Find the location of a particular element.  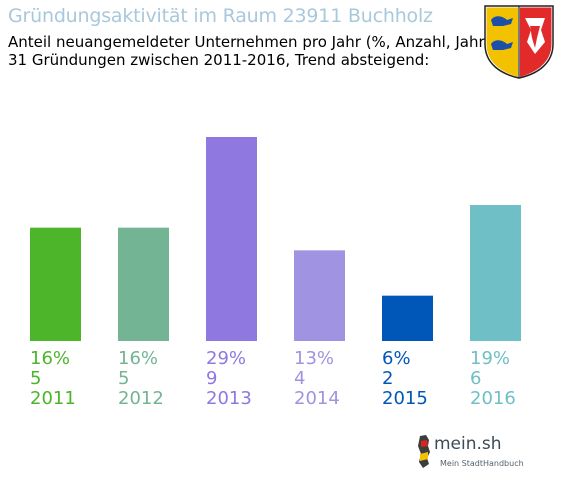

percent-label-2015: 6% is located at coordinates (396, 358).